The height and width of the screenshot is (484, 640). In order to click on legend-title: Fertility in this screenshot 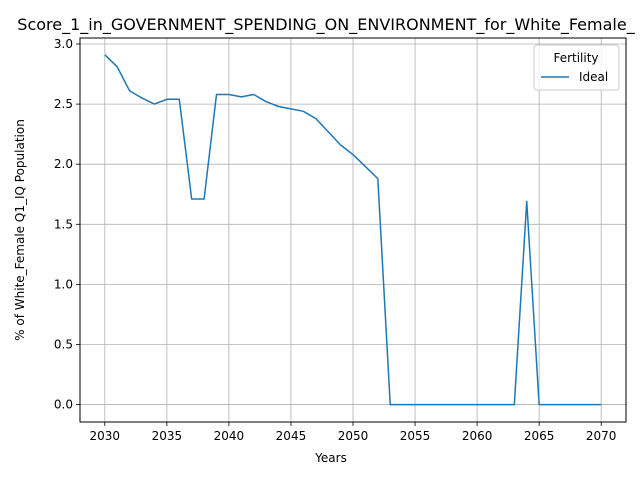, I will do `click(575, 58)`.